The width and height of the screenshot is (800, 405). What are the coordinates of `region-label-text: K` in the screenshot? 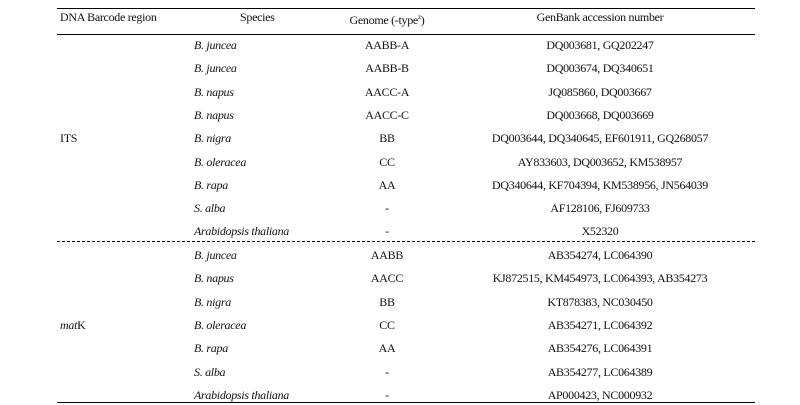 It's located at (81, 324).